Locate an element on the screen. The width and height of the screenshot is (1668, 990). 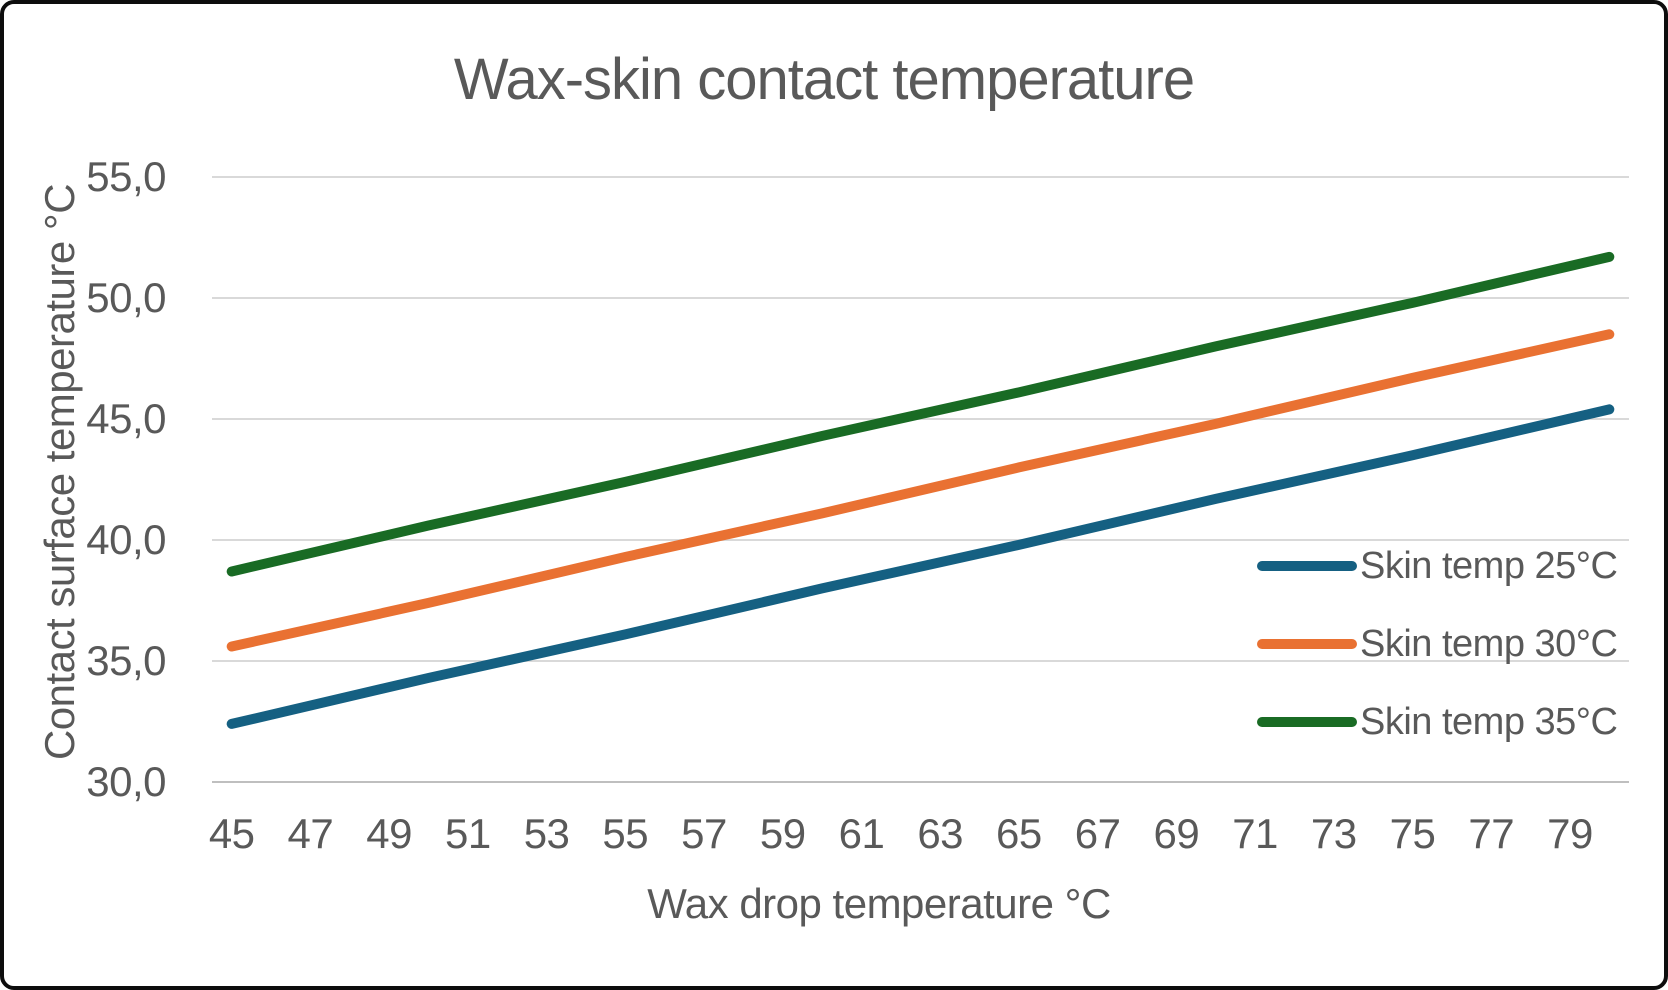
chart-title: Wax-skin contact temperature is located at coordinates (824, 79).